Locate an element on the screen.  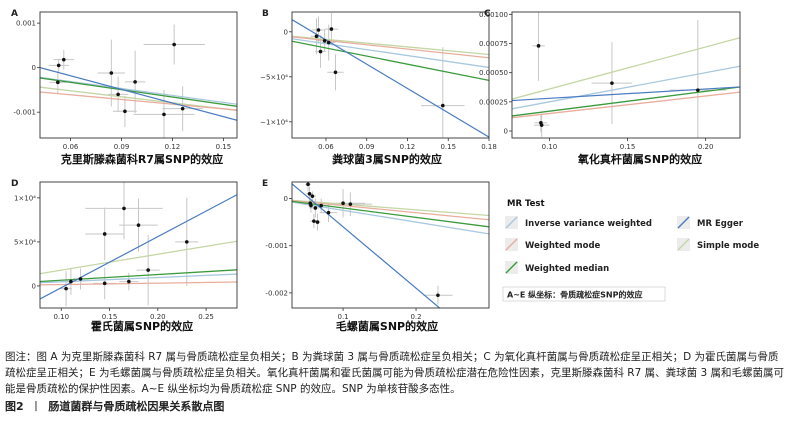
x-axis-title-c: 氧化真杆菌属SNP的效应 is located at coordinates (639, 159).